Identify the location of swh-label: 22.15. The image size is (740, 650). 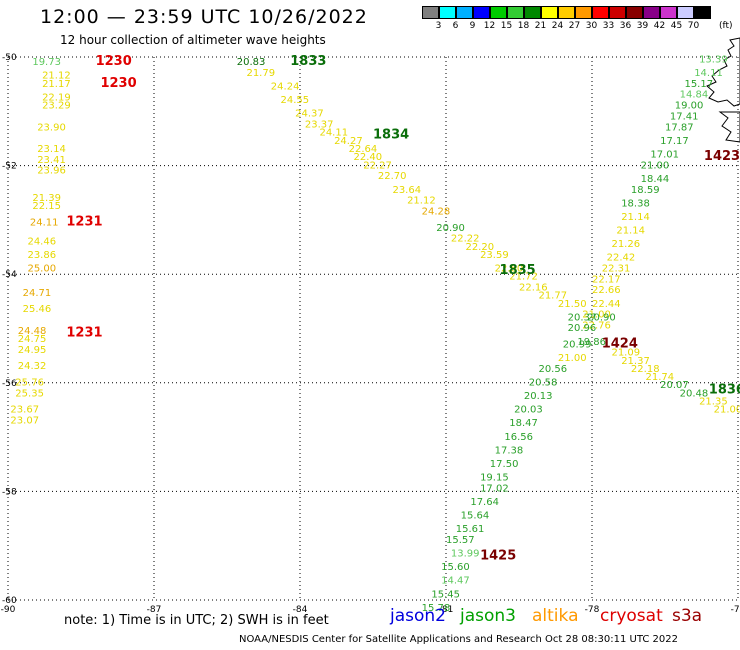
(46, 206).